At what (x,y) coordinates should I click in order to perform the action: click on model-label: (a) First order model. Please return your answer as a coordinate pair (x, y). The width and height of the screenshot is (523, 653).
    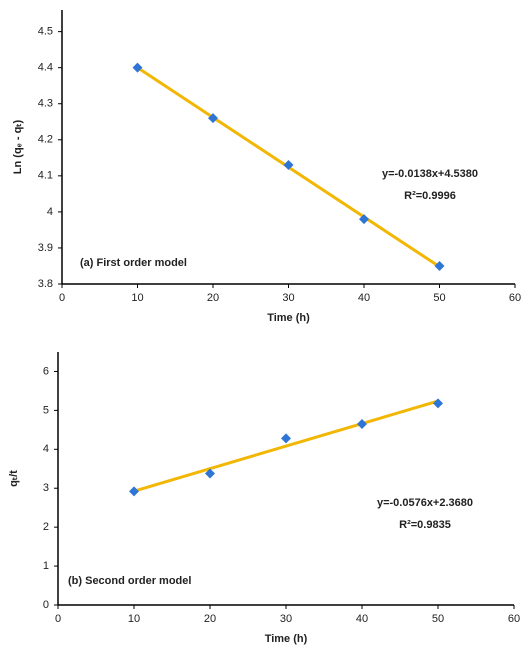
    Looking at the image, I should click on (133, 263).